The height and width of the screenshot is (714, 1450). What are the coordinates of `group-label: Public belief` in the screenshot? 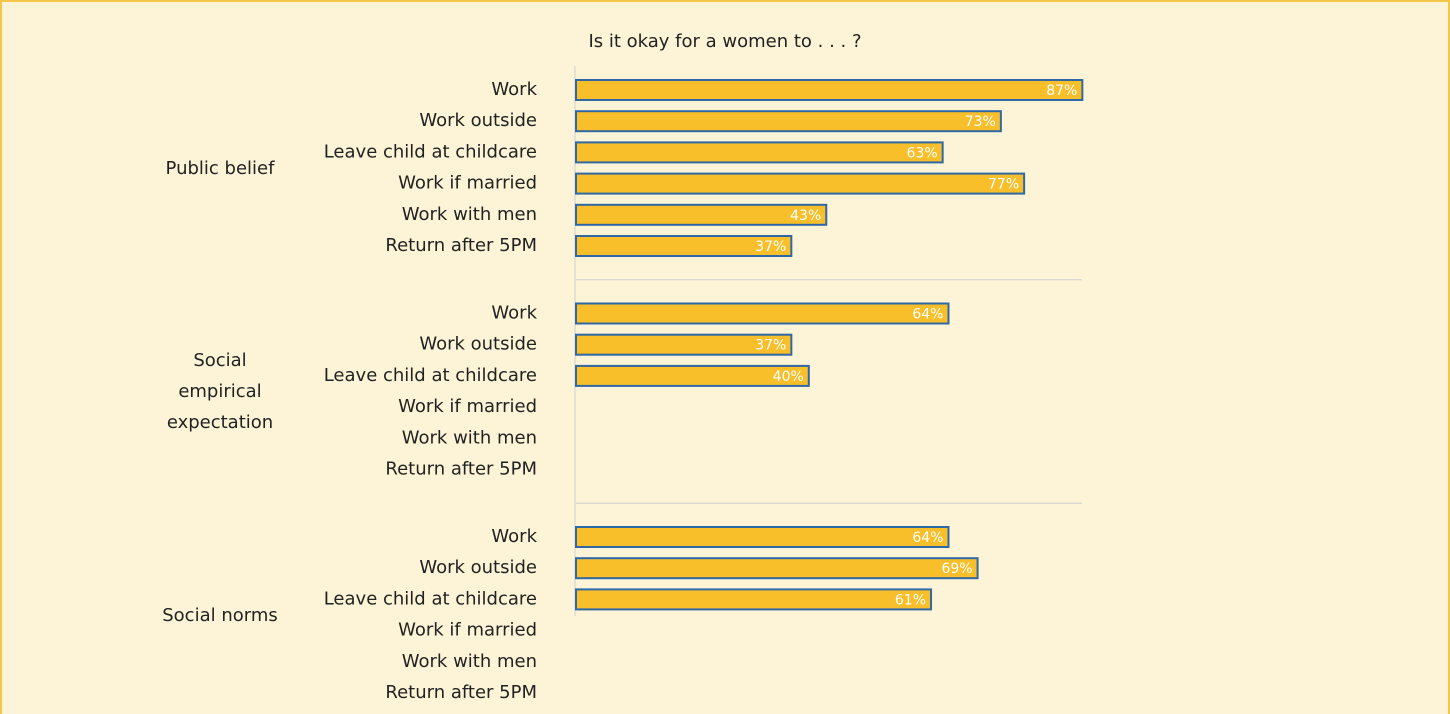 It's located at (220, 168).